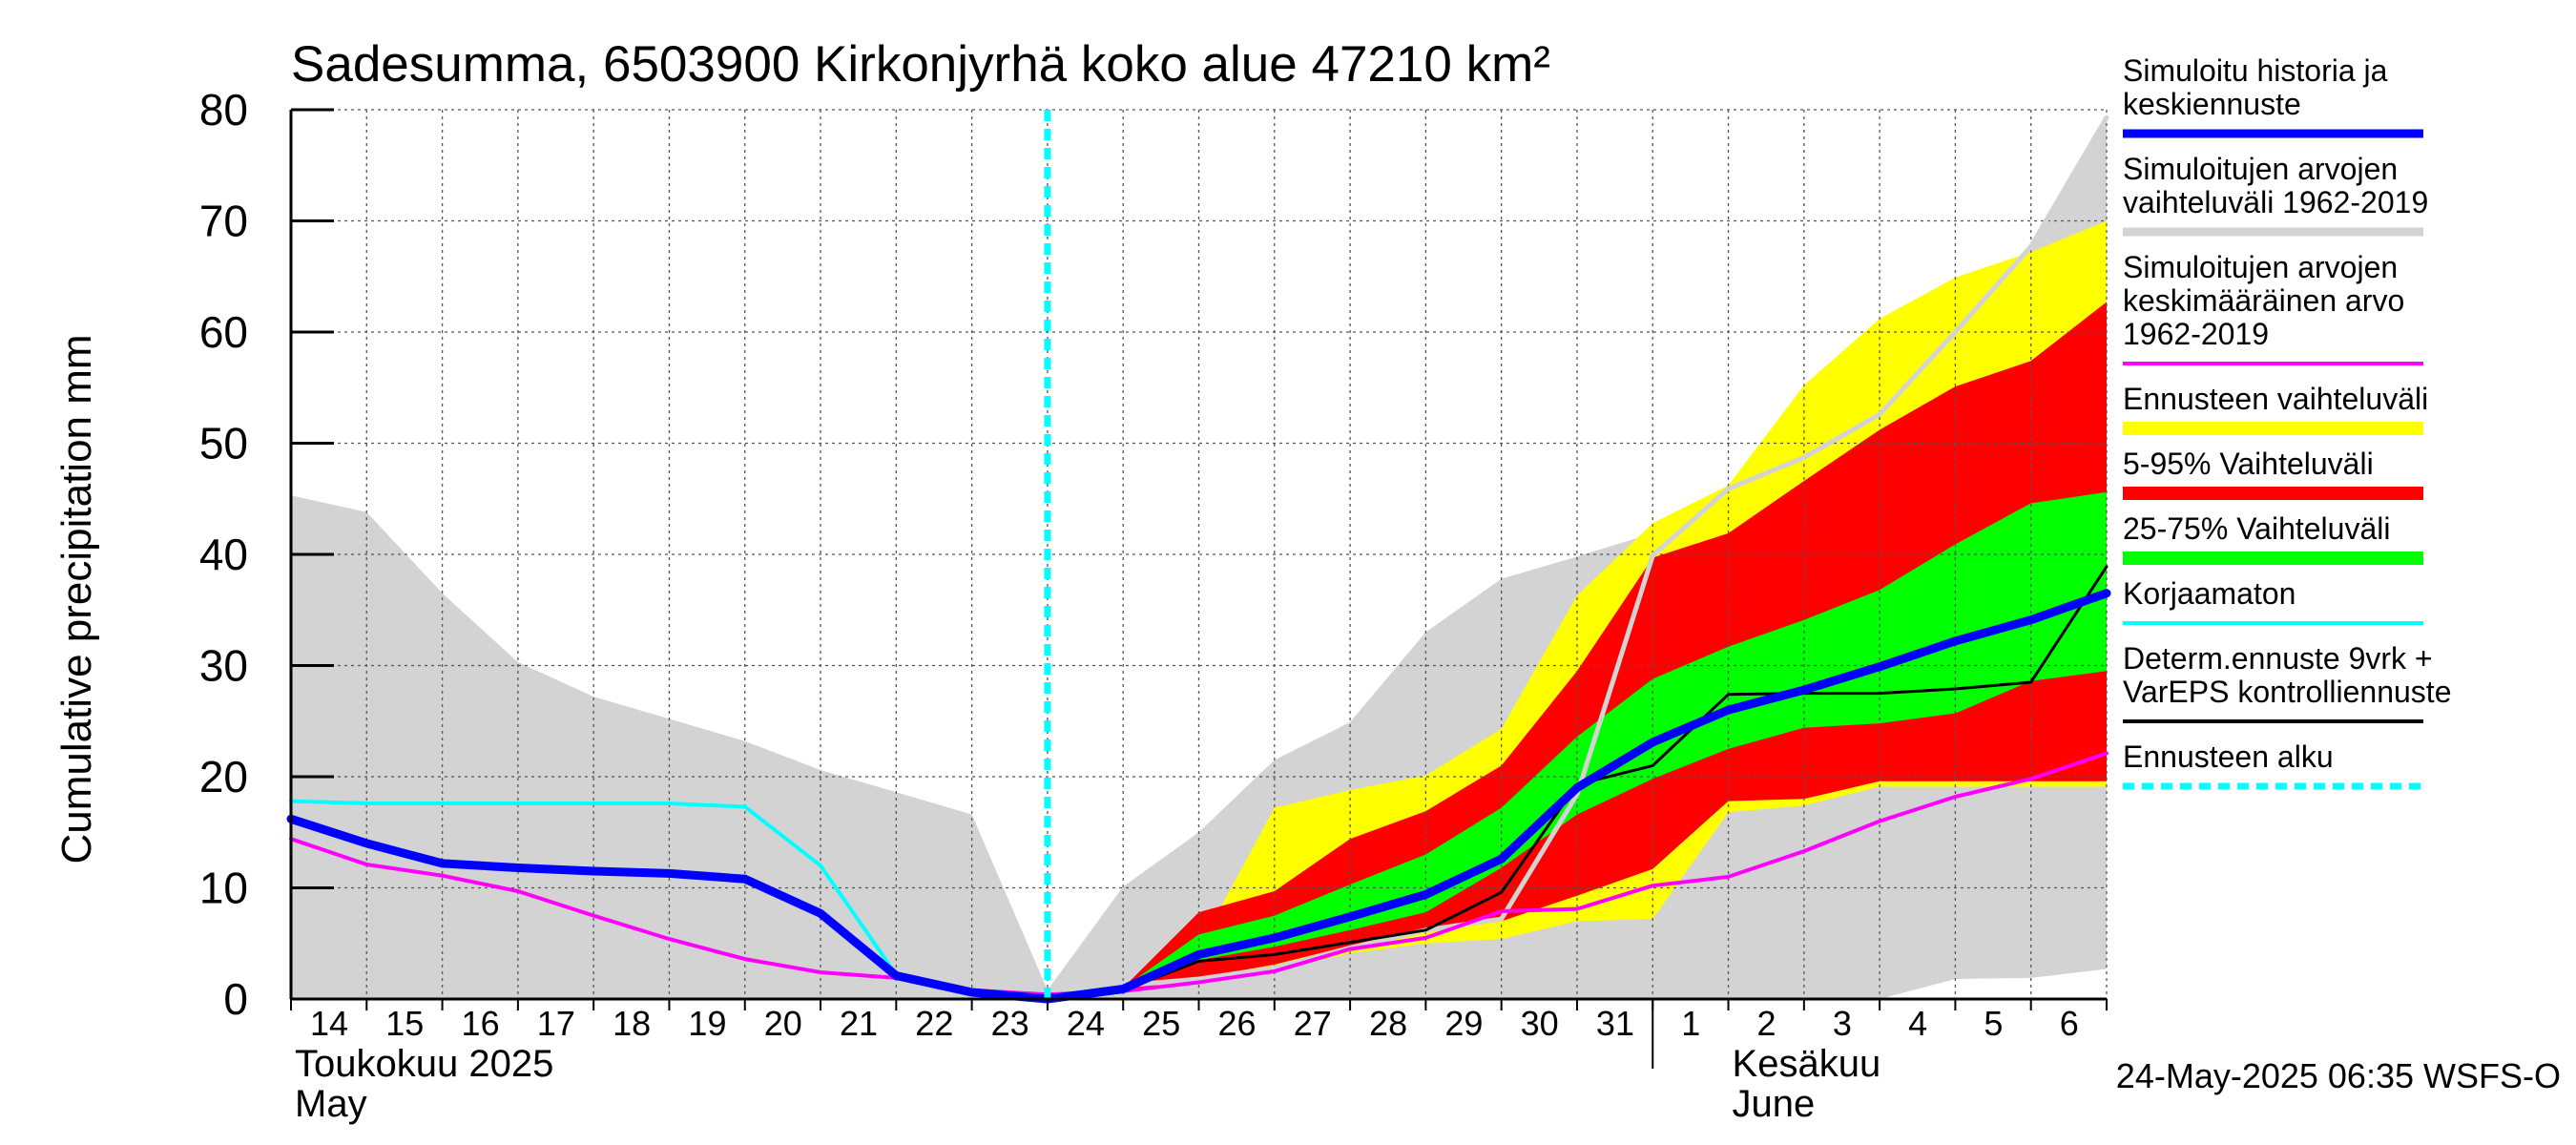 The width and height of the screenshot is (2576, 1145). What do you see at coordinates (1842, 1023) in the screenshot?
I see `x-tick-label: 3` at bounding box center [1842, 1023].